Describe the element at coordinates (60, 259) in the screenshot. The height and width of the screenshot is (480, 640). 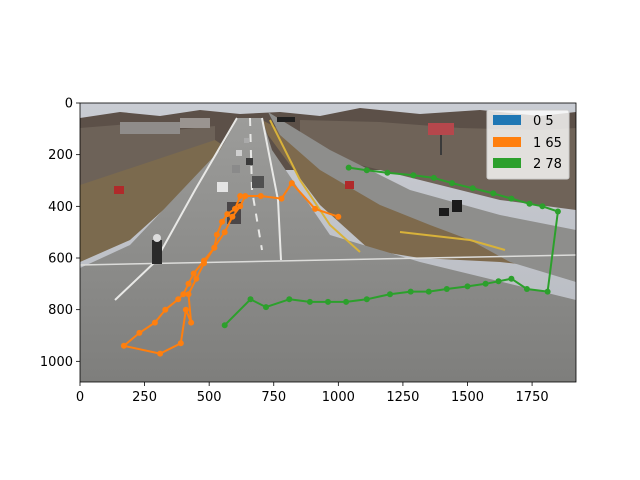
I see `y-tick-label: 600` at that location.